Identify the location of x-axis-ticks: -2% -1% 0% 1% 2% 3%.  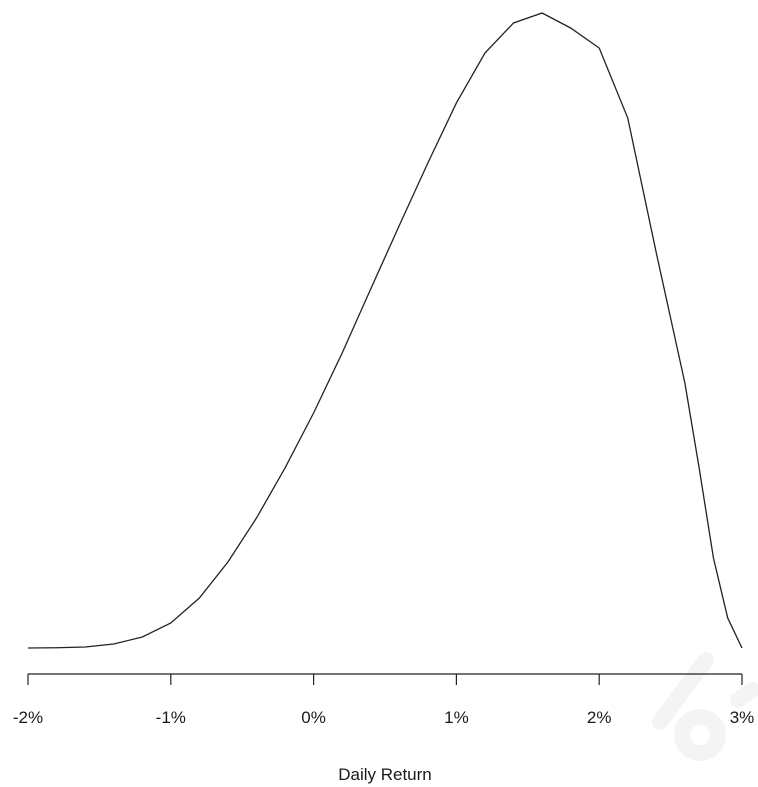
(383, 700).